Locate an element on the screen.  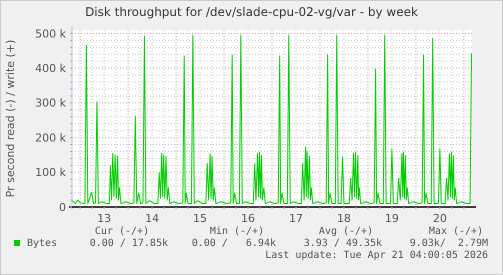
text: 3.93 / 49.35k is located at coordinates (343, 243).